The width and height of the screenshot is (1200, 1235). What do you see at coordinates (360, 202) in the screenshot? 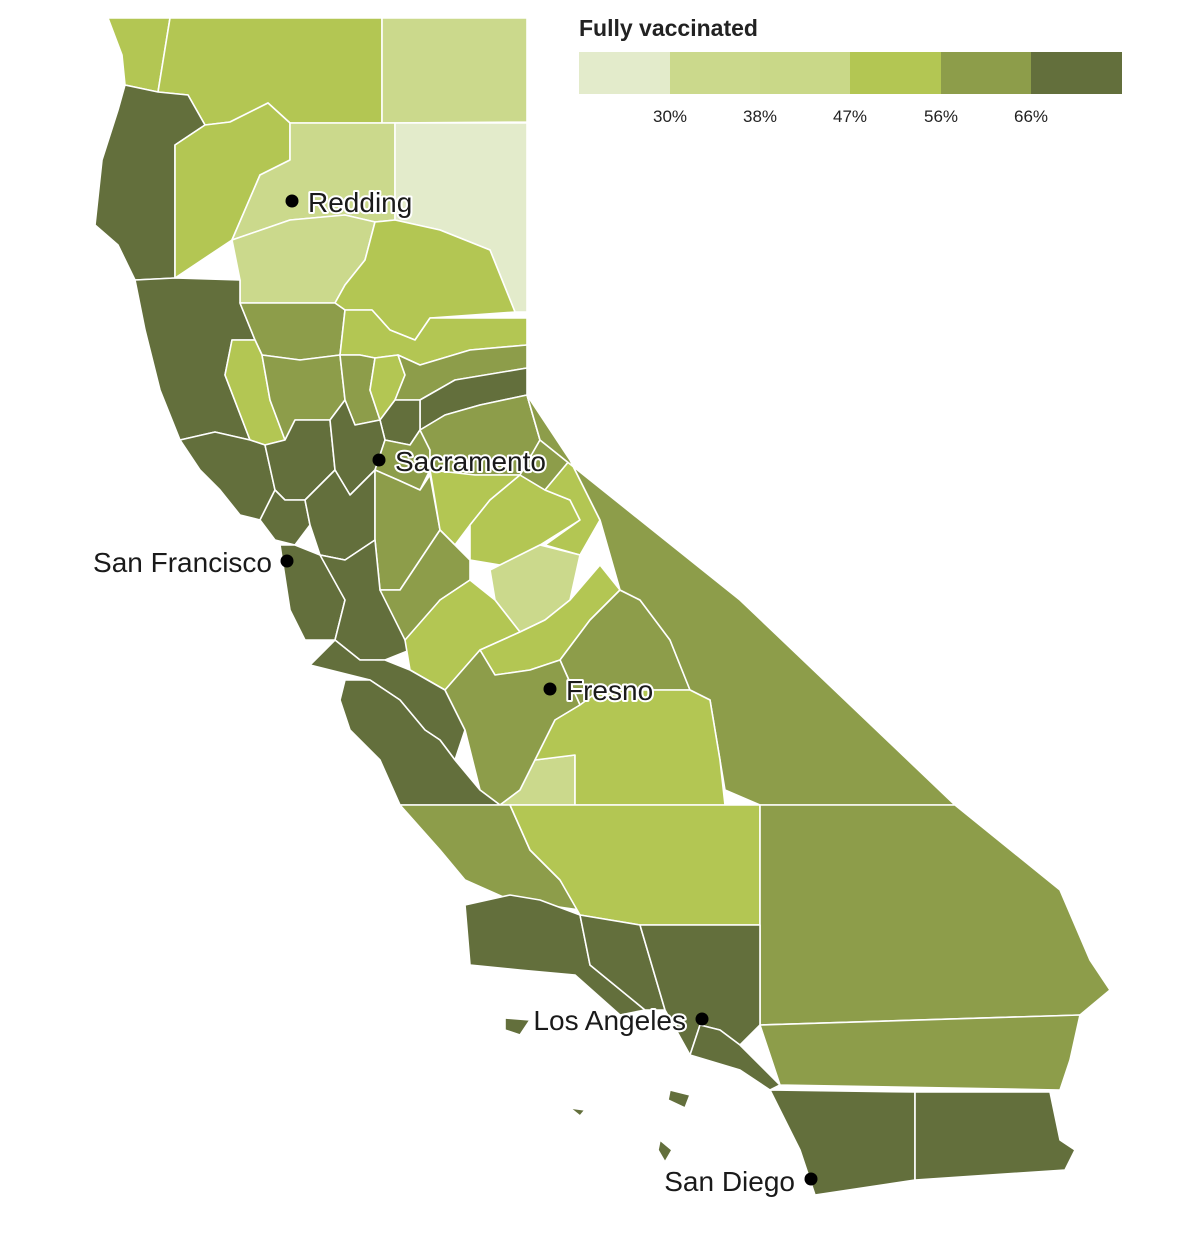
I see `city-label-redding: Redding` at bounding box center [360, 202].